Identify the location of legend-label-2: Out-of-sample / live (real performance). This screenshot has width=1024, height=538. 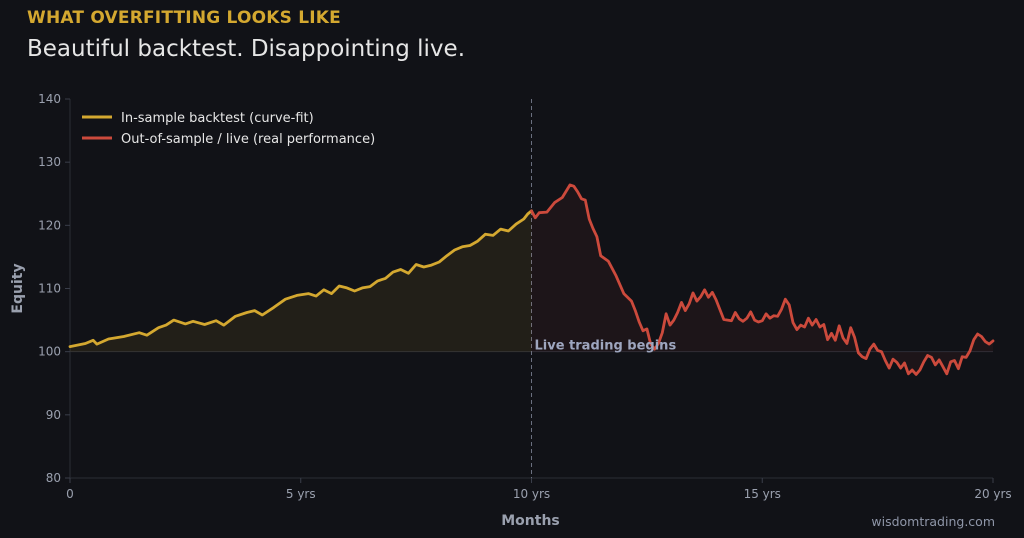
(248, 139).